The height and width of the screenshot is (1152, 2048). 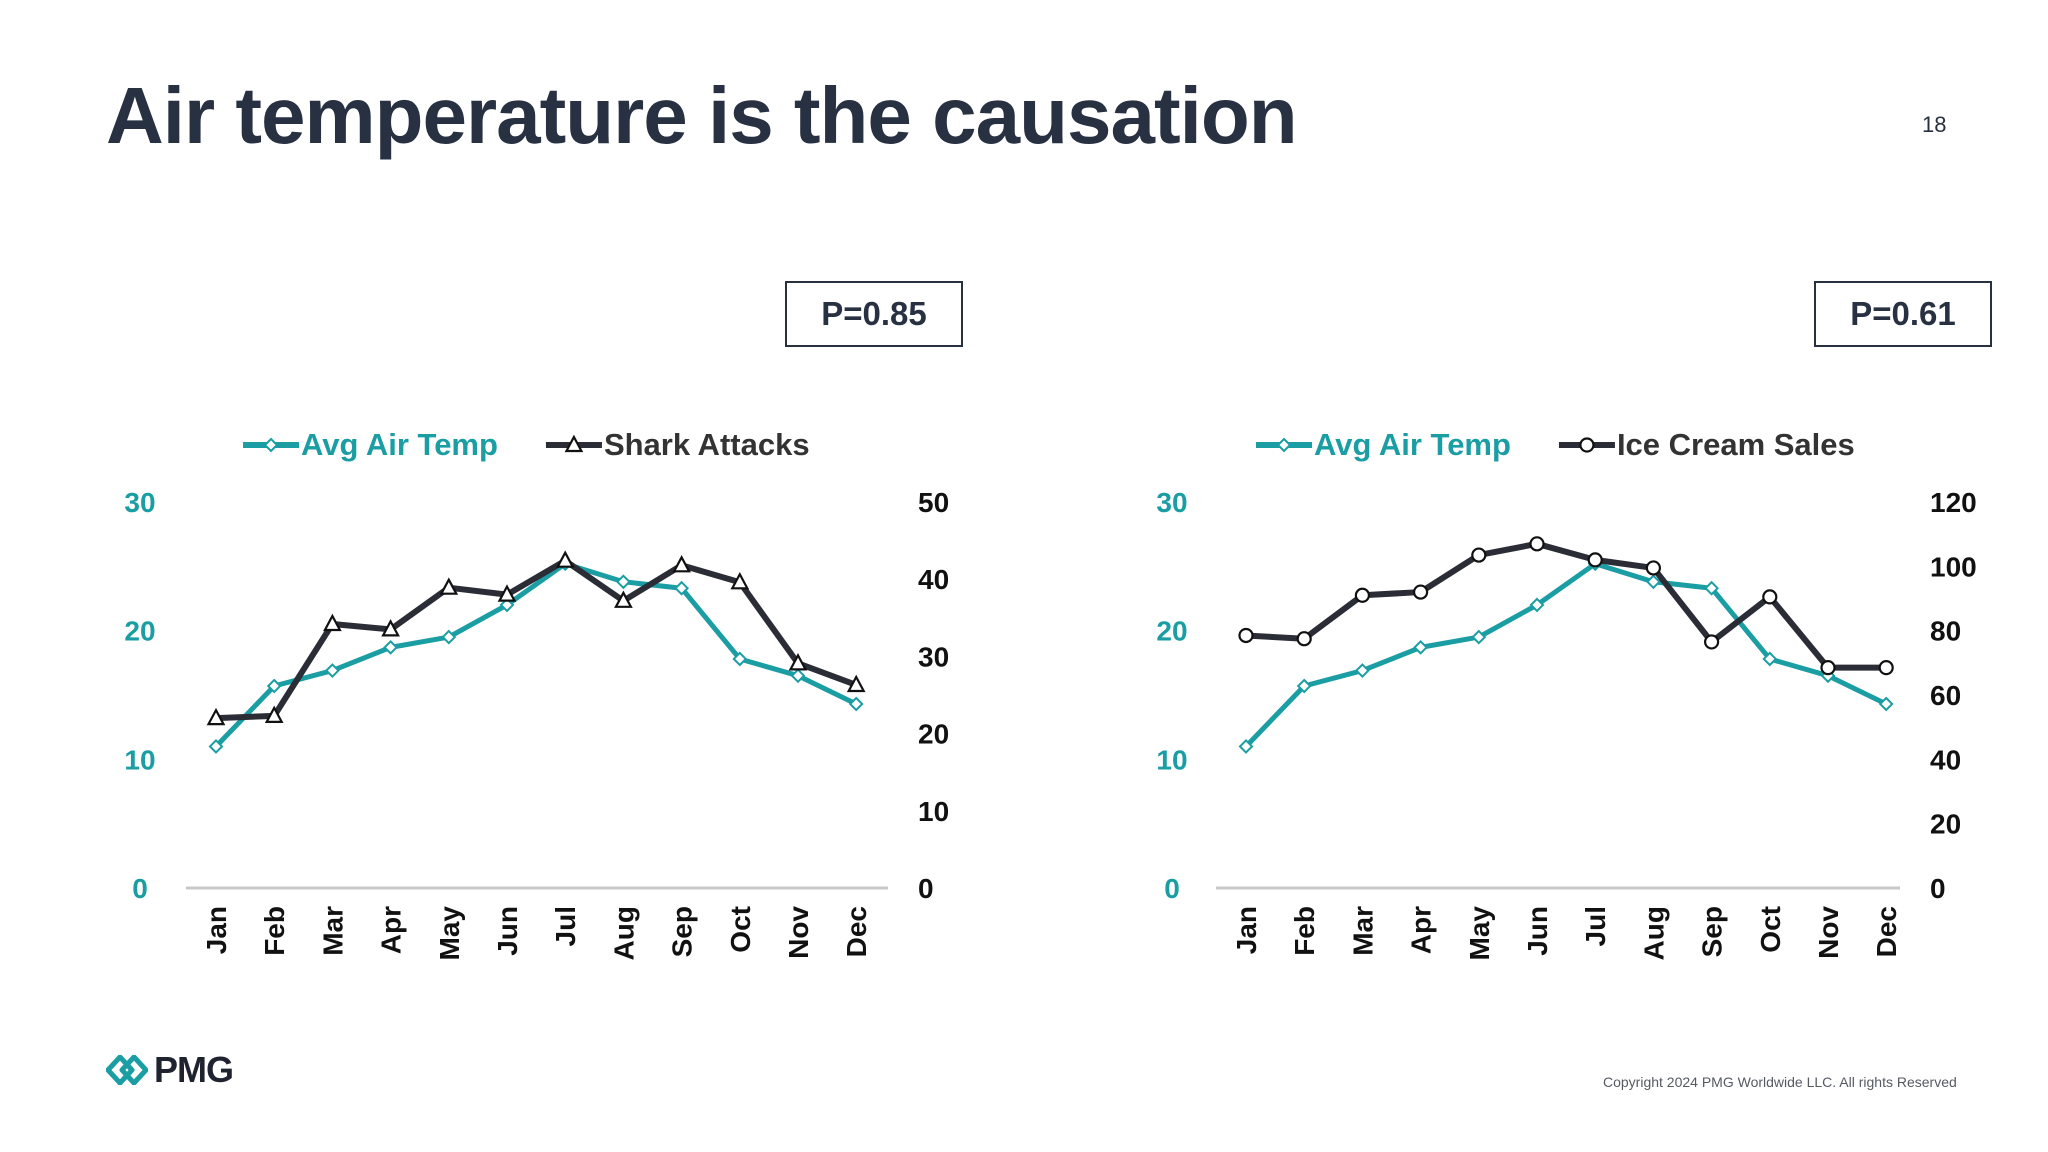 I want to click on chart-right-right-tick: 0, so click(x=1938, y=888).